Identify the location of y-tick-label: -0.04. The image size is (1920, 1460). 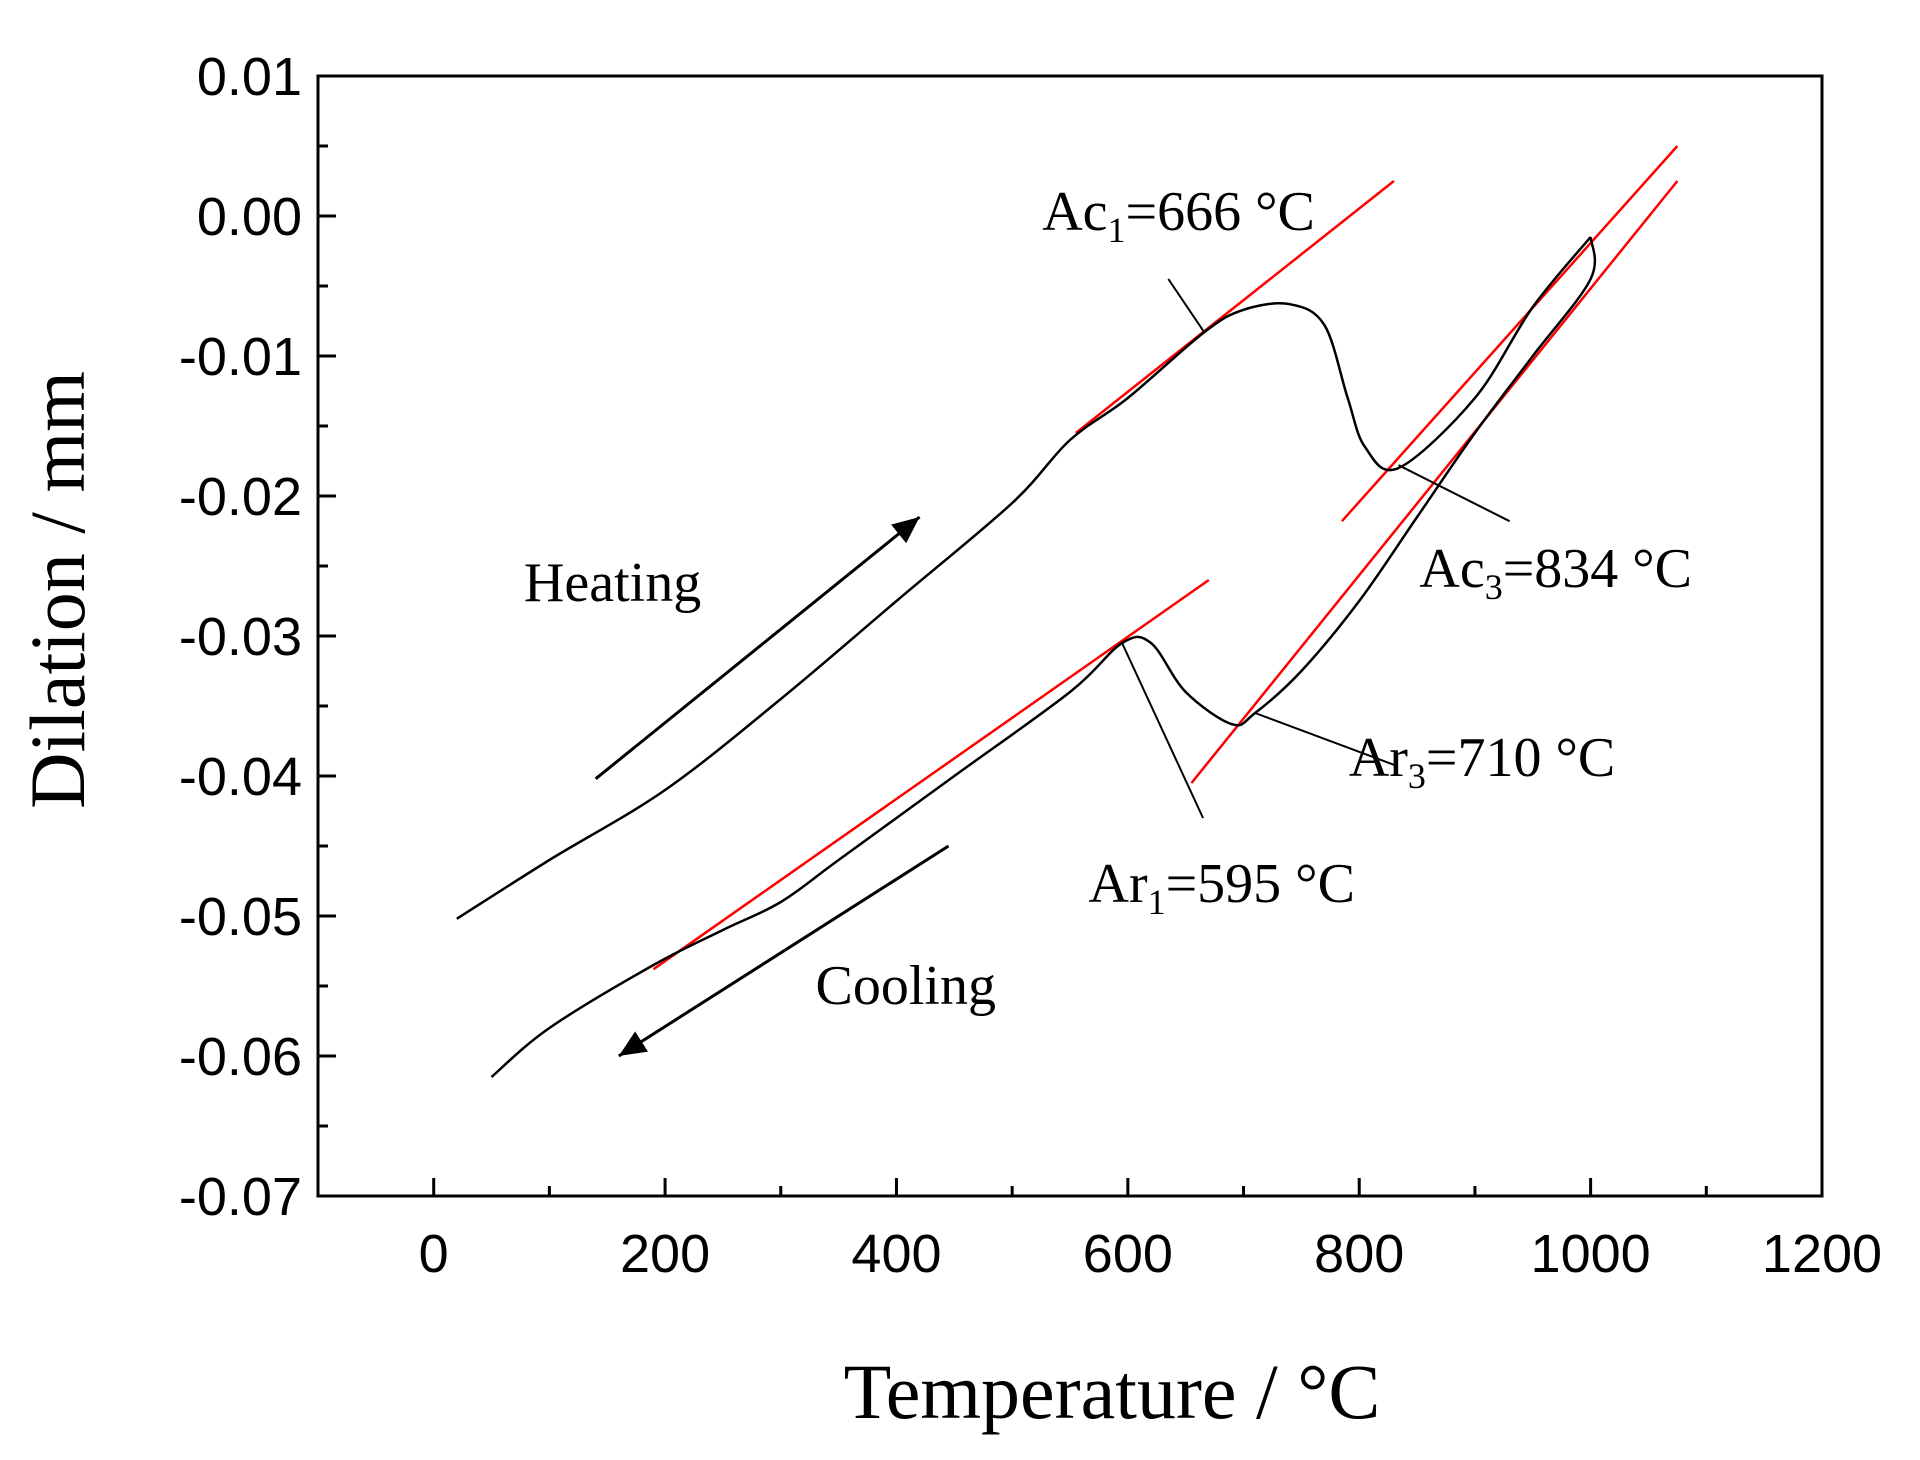
(240, 777).